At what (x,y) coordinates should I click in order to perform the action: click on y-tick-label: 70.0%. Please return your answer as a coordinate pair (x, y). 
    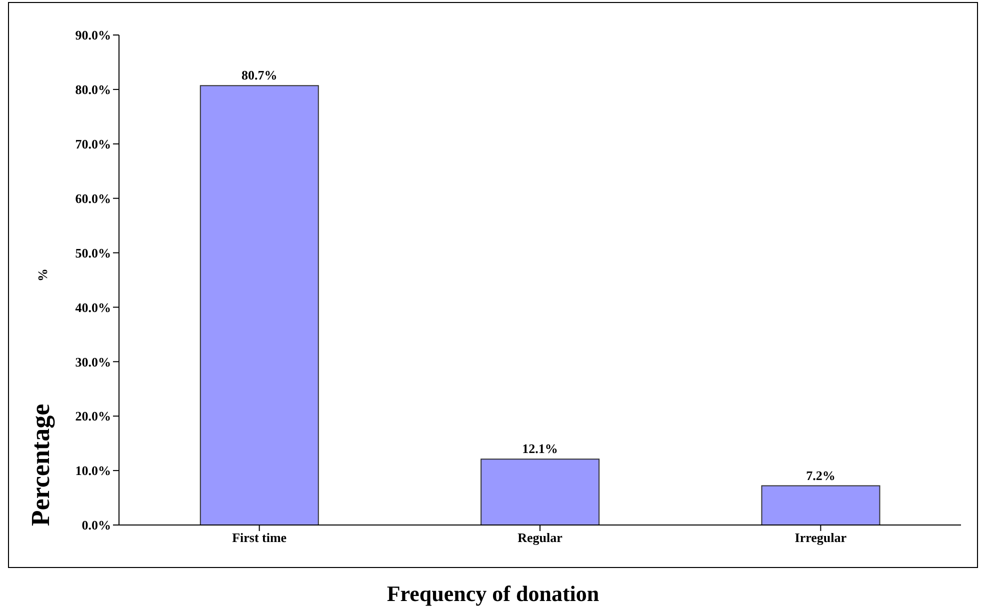
    Looking at the image, I should click on (93, 144).